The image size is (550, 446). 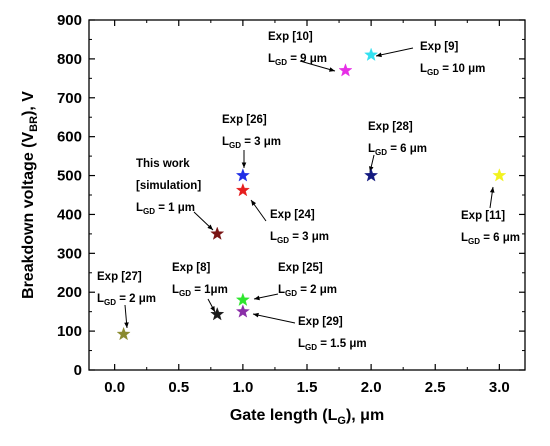 I want to click on x-tick-label: 1.5, so click(x=307, y=387).